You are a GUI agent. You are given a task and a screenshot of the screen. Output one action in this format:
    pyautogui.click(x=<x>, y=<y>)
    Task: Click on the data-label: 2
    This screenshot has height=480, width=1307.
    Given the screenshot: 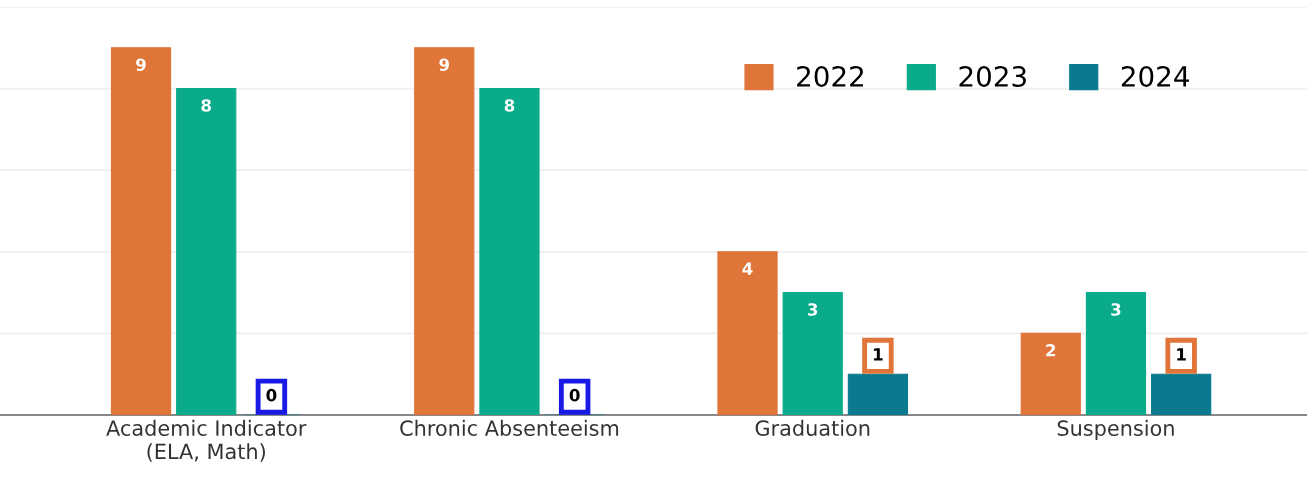 What is the action you would take?
    pyautogui.click(x=1051, y=350)
    